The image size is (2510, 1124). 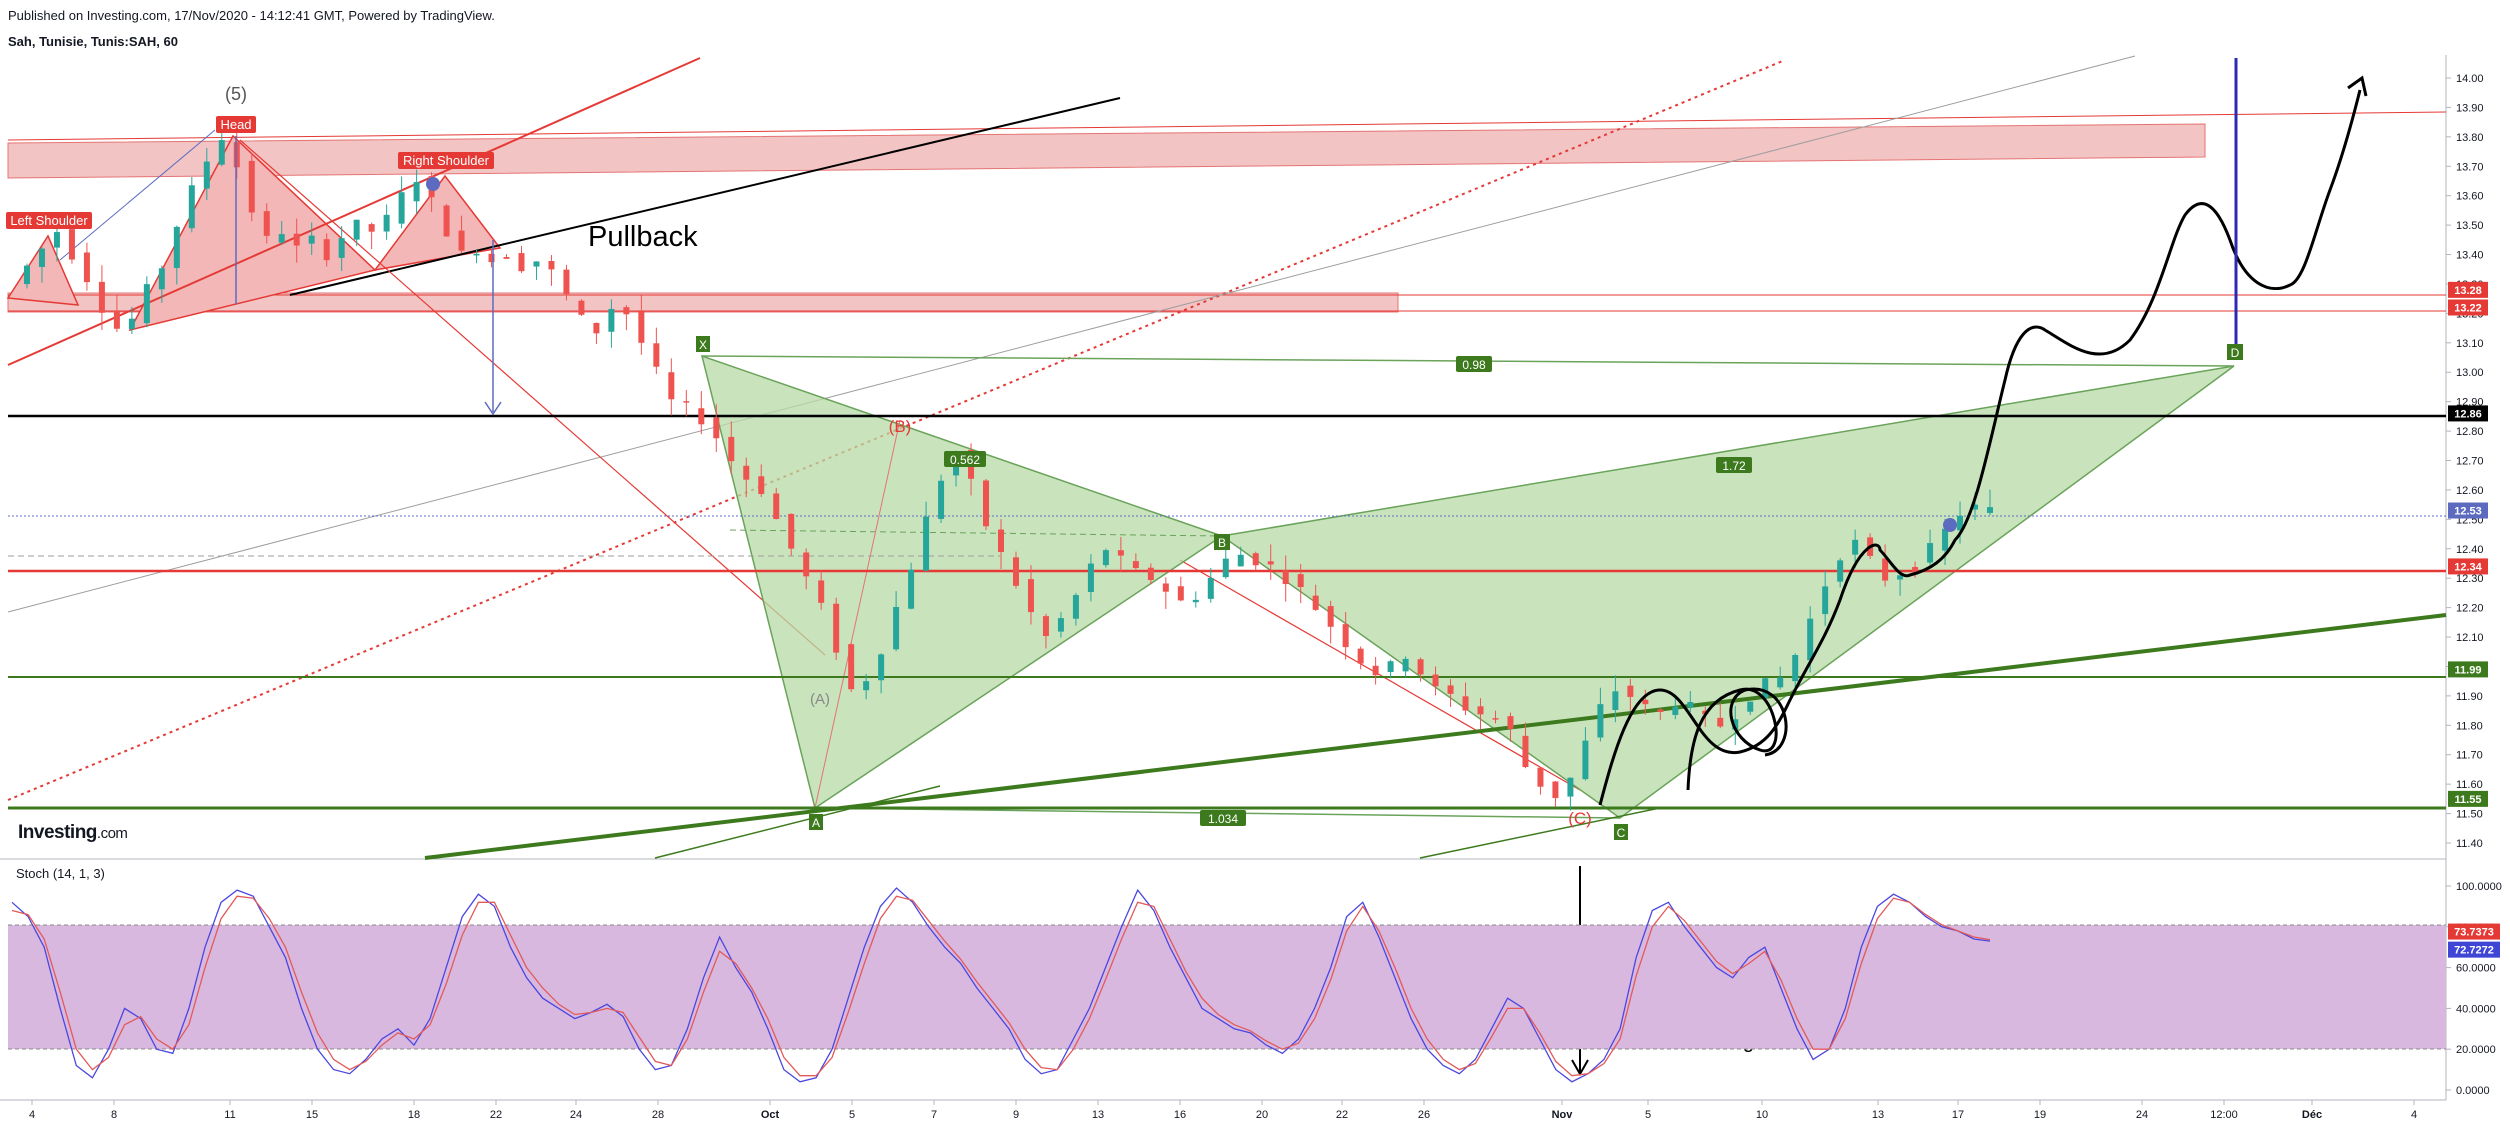 What do you see at coordinates (1016, 1115) in the screenshot?
I see `time-tick-label: 9` at bounding box center [1016, 1115].